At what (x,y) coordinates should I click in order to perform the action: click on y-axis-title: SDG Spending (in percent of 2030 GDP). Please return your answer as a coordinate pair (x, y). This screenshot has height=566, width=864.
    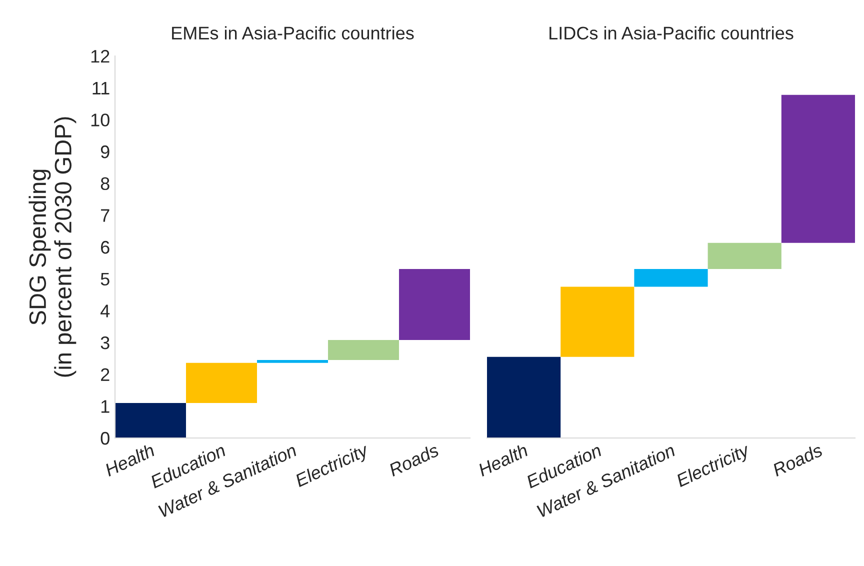
    Looking at the image, I should click on (52, 247).